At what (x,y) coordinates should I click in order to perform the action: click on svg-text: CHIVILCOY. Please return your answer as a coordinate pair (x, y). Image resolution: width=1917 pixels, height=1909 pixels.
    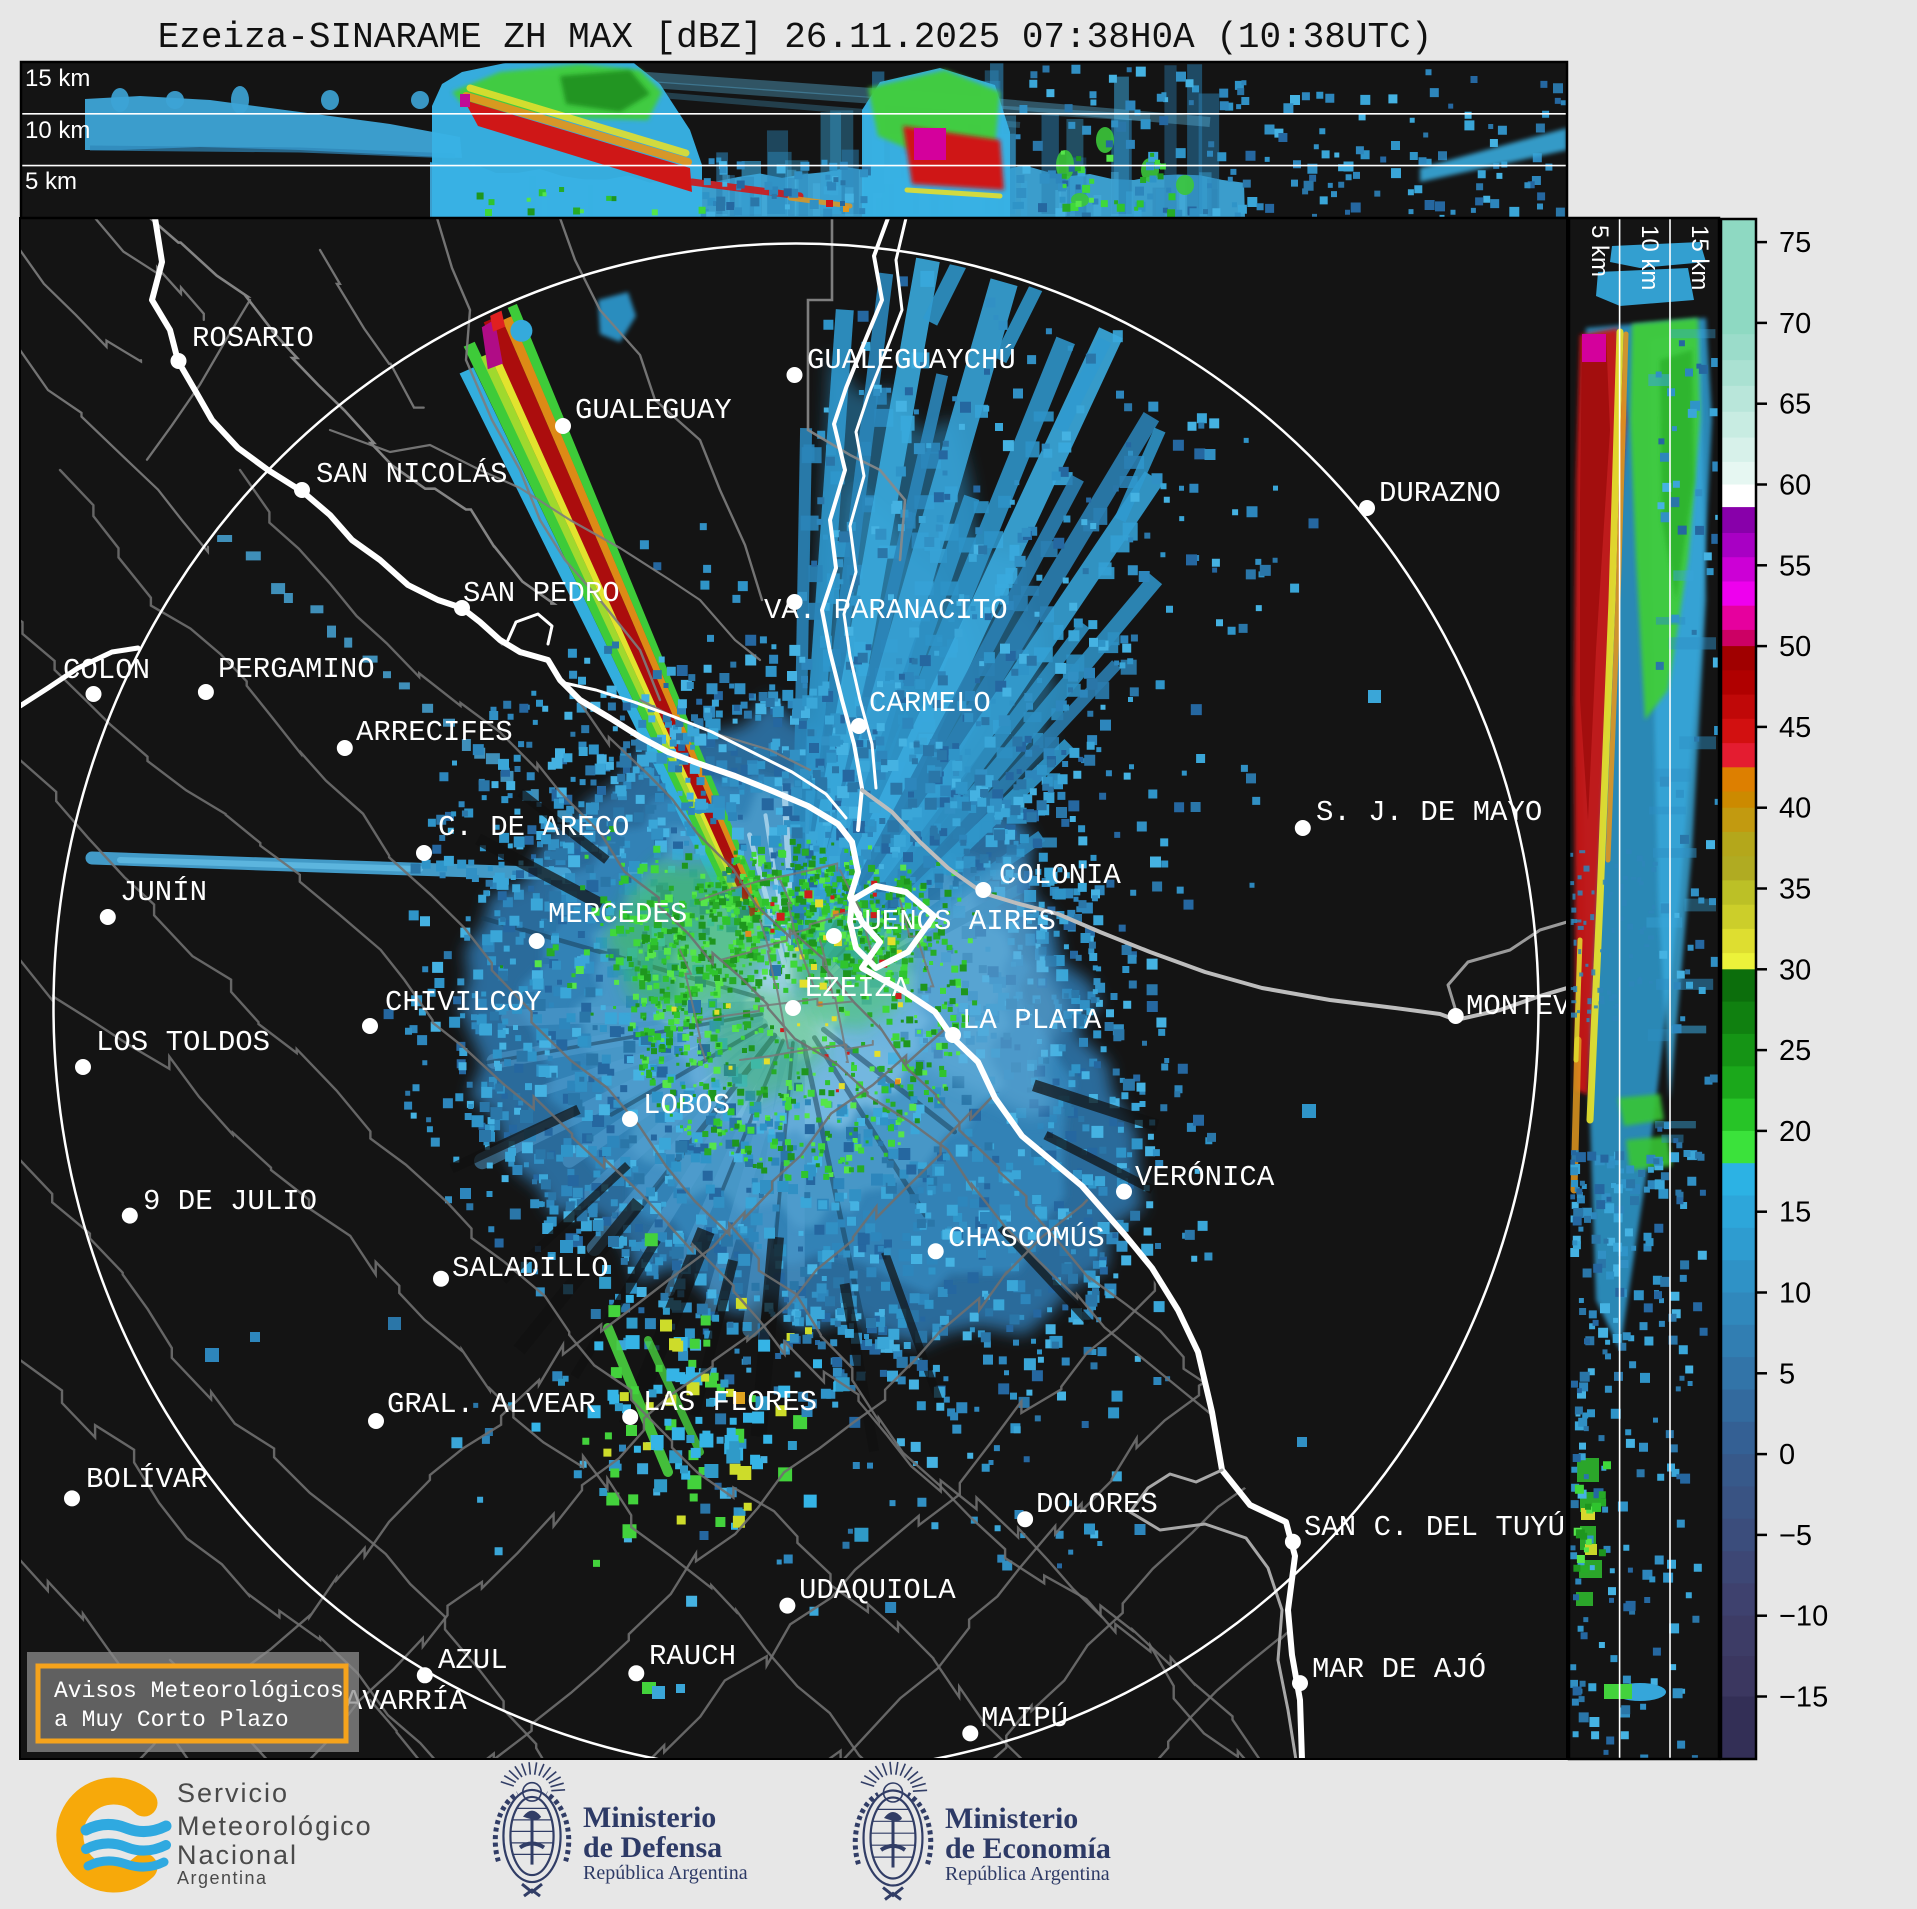
    Looking at the image, I should click on (463, 1002).